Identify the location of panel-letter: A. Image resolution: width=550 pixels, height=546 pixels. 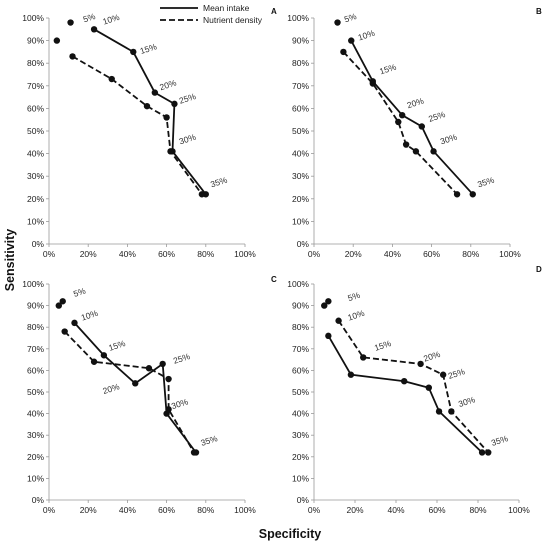
(274, 11).